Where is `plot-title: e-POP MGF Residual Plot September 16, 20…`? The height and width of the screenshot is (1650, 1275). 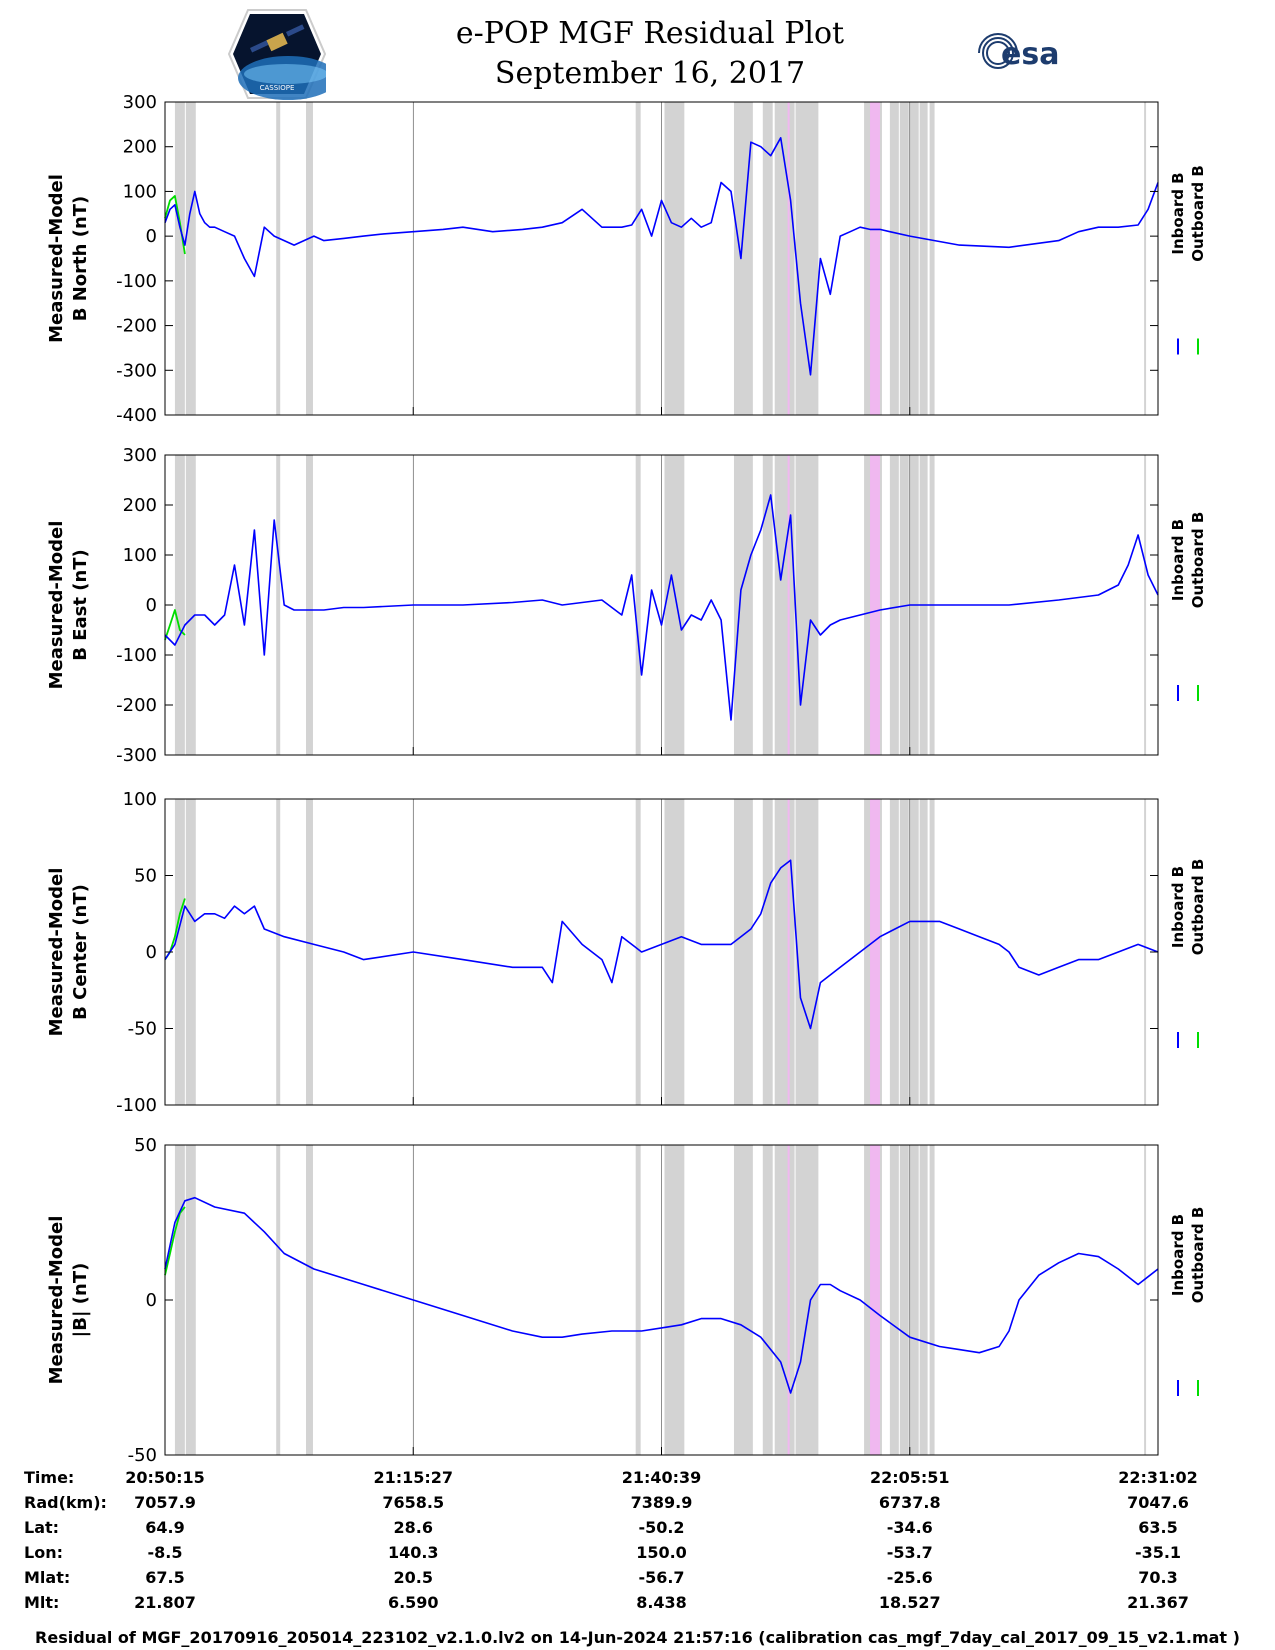
plot-title: e-POP MGF Residual Plot September 16, 20… is located at coordinates (650, 54).